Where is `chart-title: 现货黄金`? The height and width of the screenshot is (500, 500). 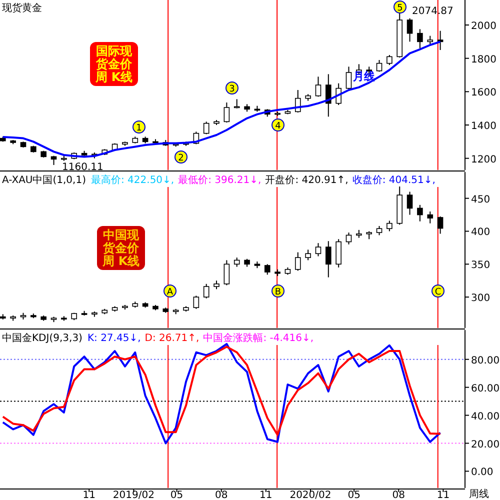 chart-title: 现货黄金 is located at coordinates (22, 8).